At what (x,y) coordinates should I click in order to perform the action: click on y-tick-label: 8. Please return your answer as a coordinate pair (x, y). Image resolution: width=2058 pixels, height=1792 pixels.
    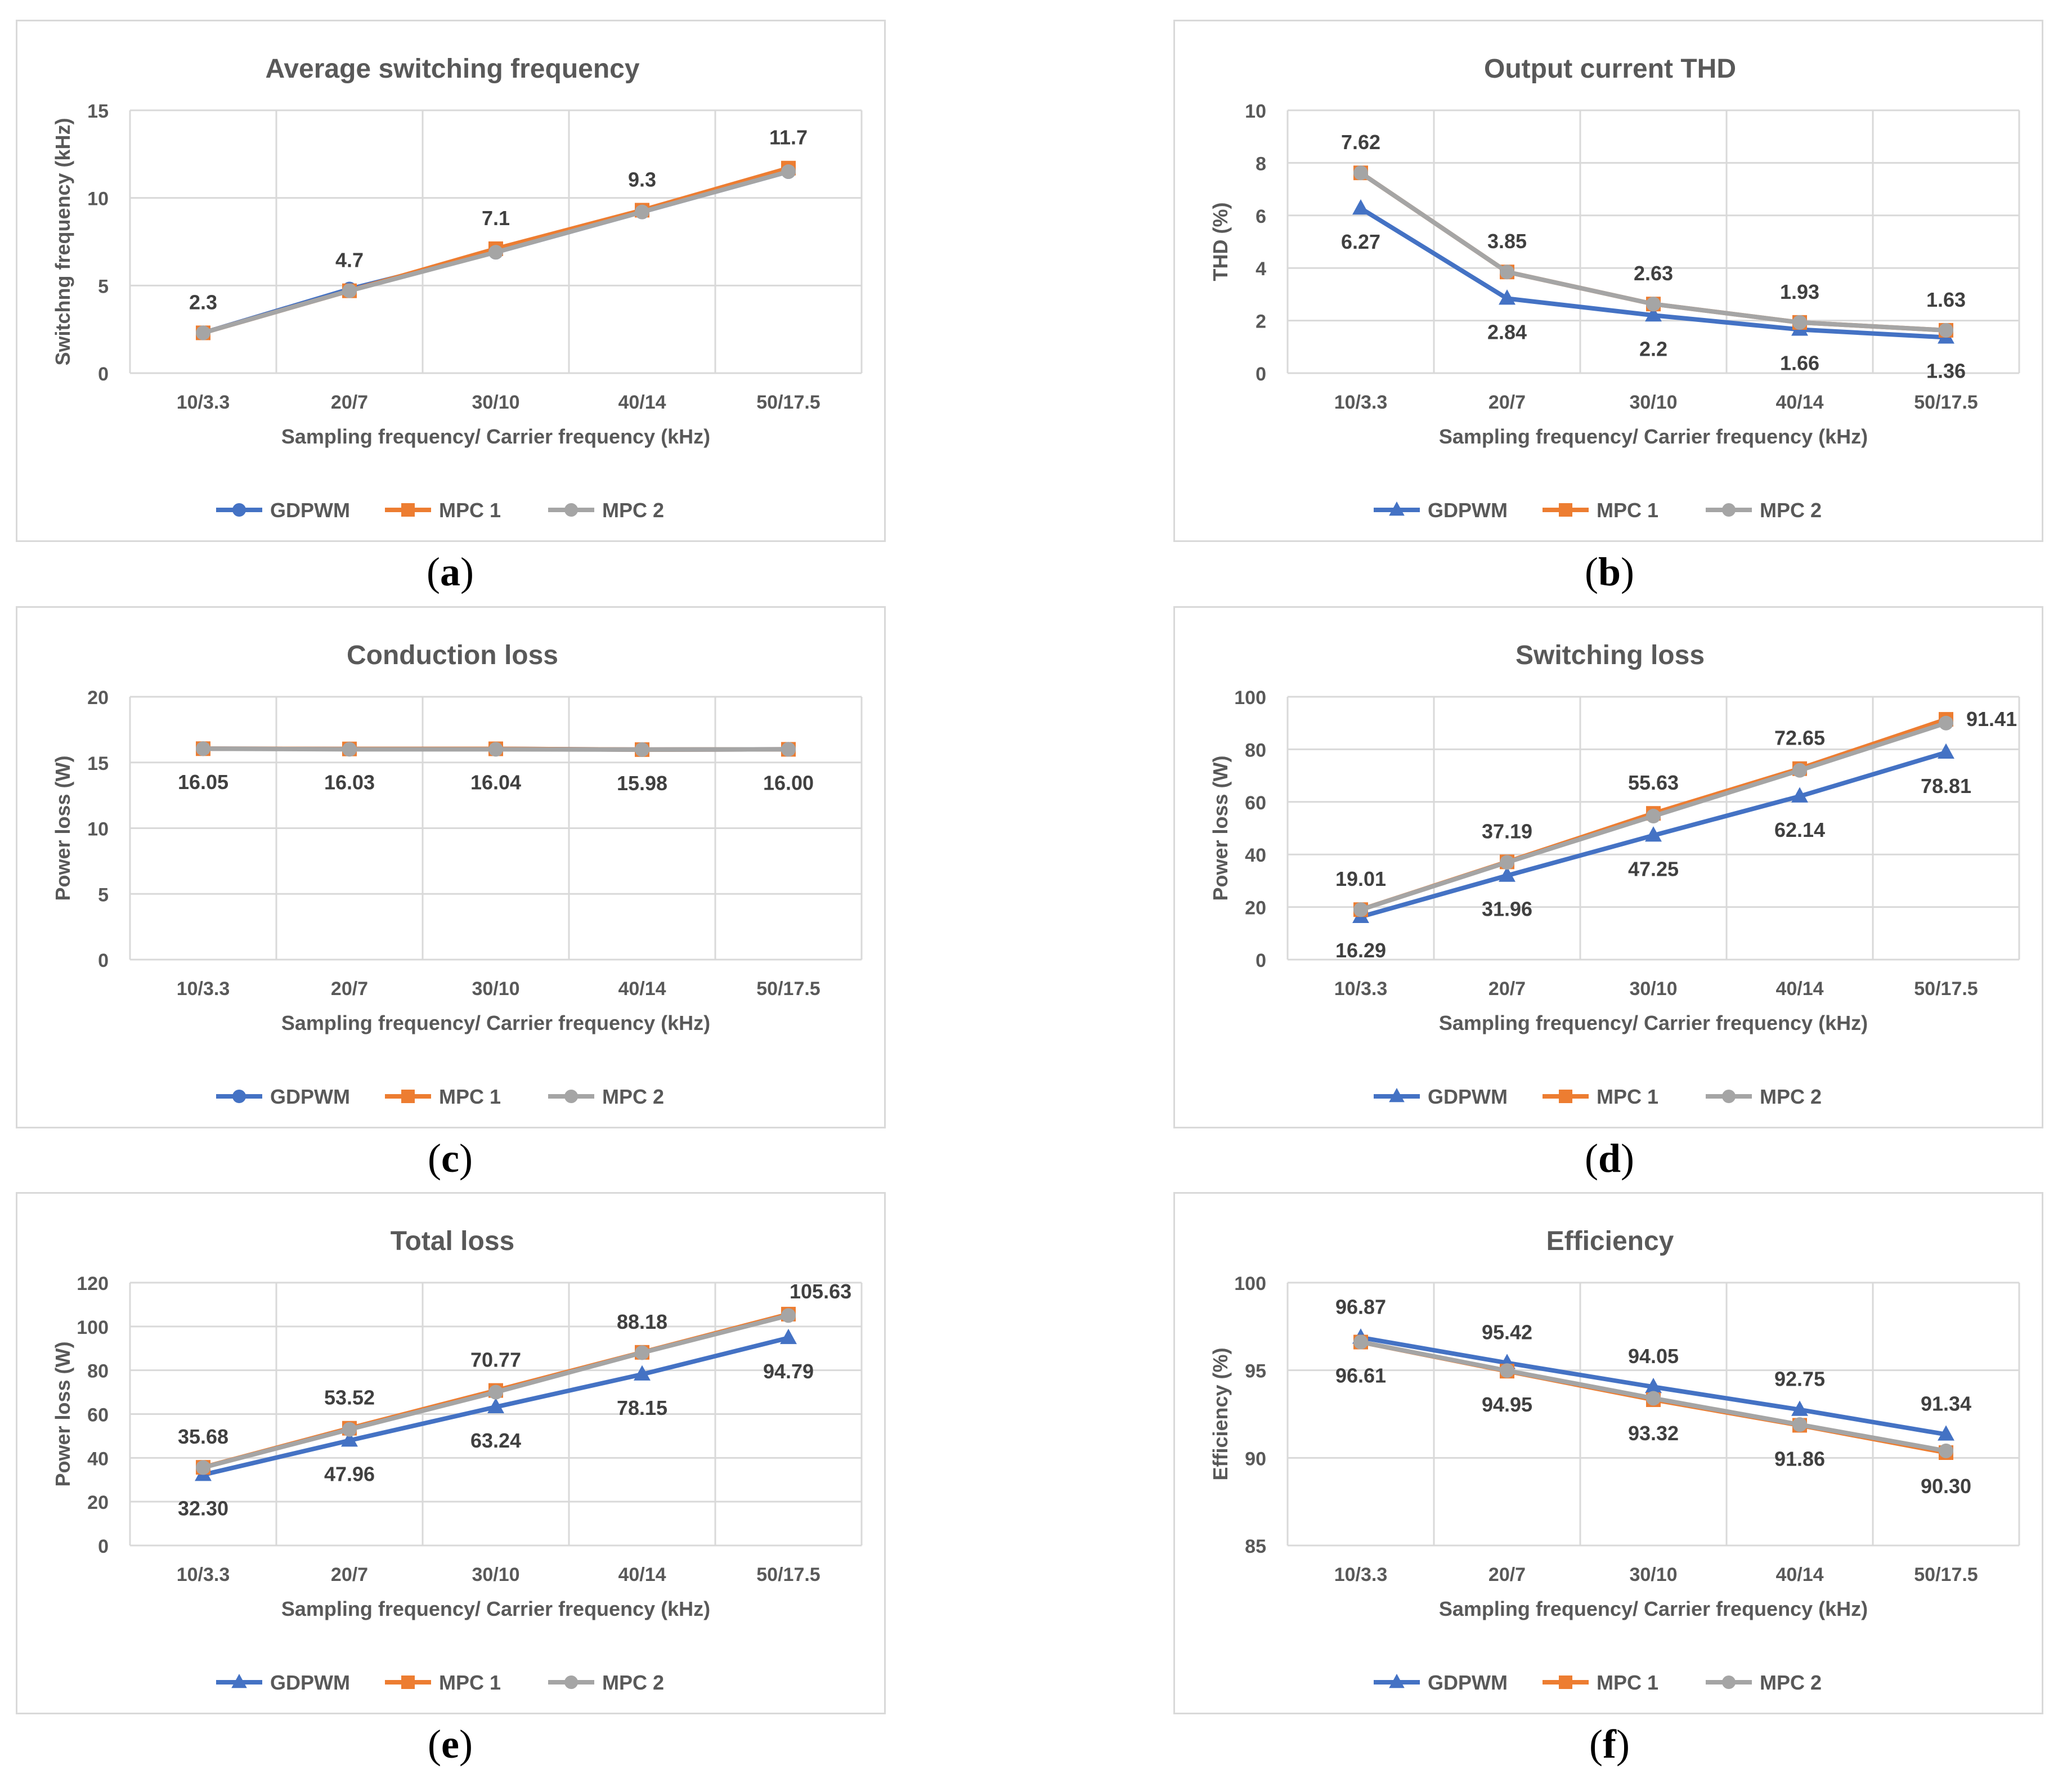
    Looking at the image, I should click on (1261, 163).